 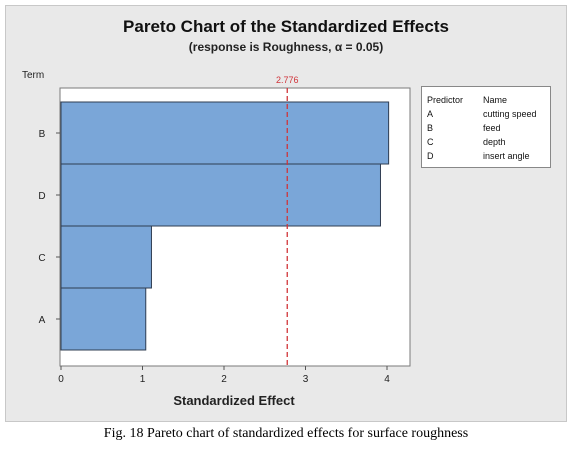 I want to click on legend-header-row: Predictor Name, so click(x=489, y=102).